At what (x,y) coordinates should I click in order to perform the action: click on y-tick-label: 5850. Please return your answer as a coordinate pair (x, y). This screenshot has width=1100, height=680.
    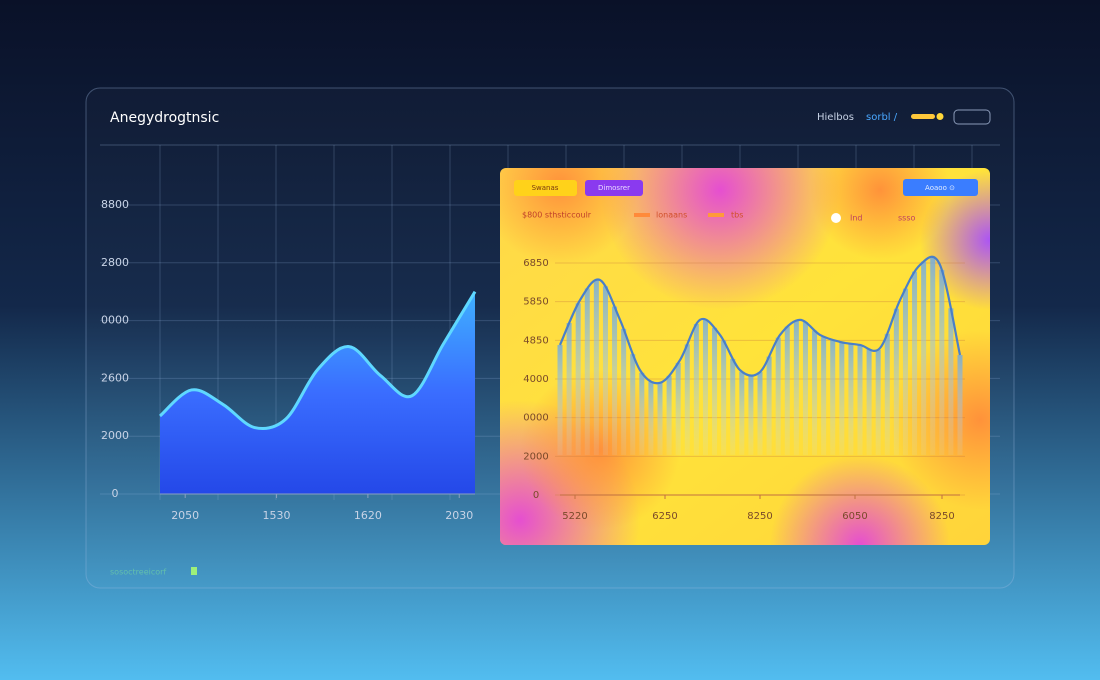
    Looking at the image, I should click on (535, 302).